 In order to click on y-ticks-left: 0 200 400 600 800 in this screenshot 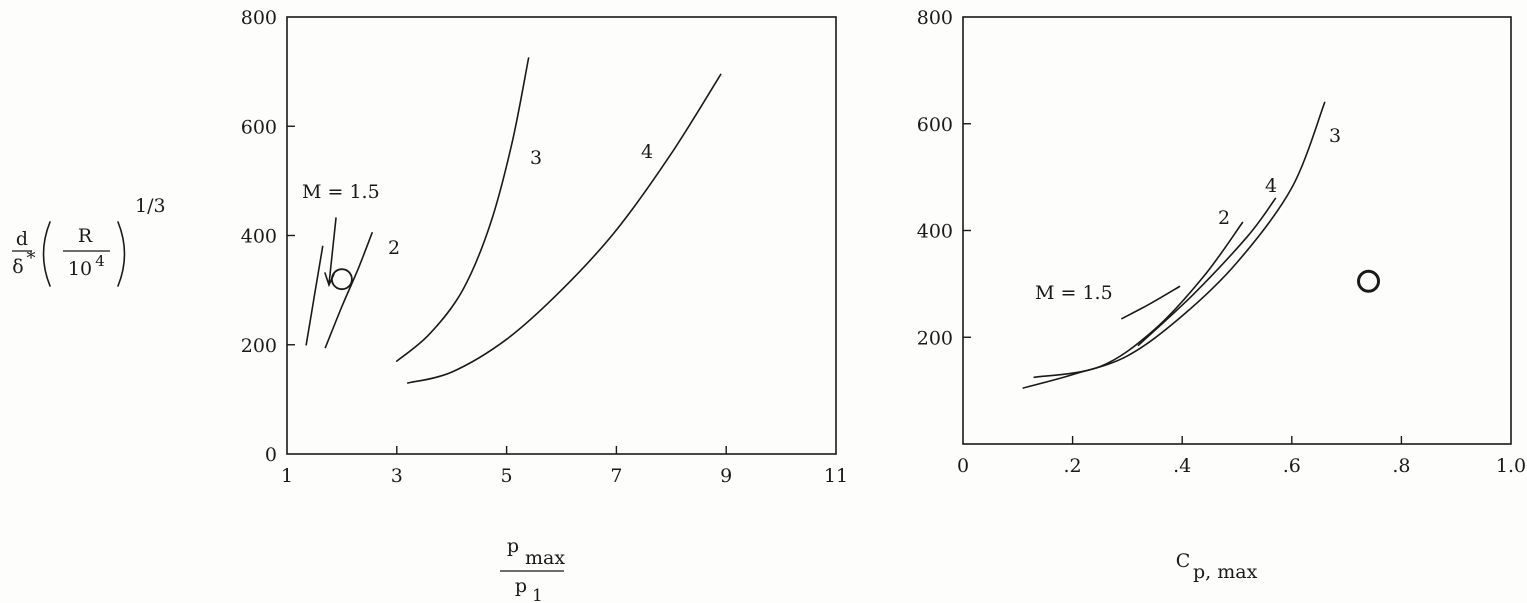, I will do `click(268, 236)`.